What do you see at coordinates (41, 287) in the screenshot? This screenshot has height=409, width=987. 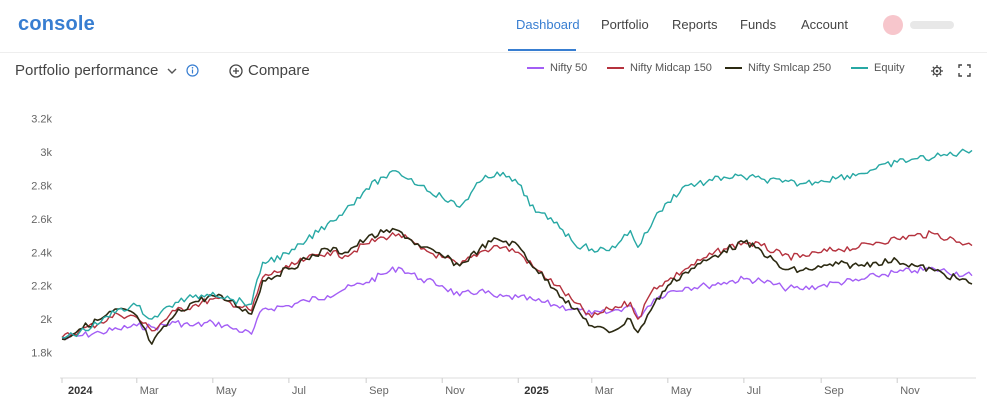 I see `y-tick-label: 2.2k` at bounding box center [41, 287].